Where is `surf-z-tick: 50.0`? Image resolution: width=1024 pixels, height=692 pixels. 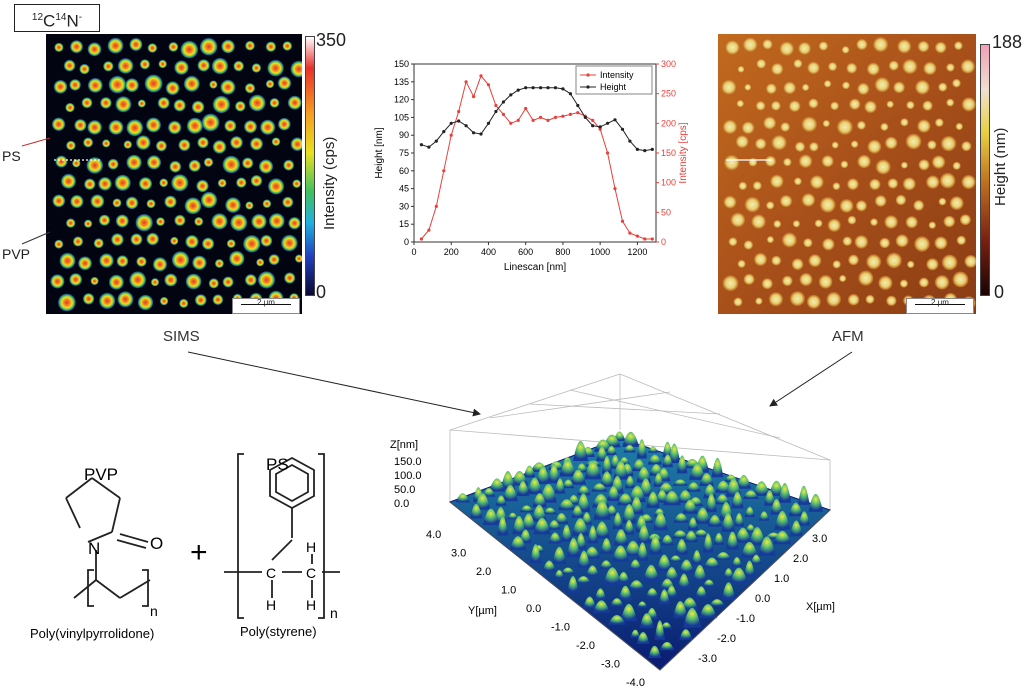
surf-z-tick: 50.0 is located at coordinates (404, 490).